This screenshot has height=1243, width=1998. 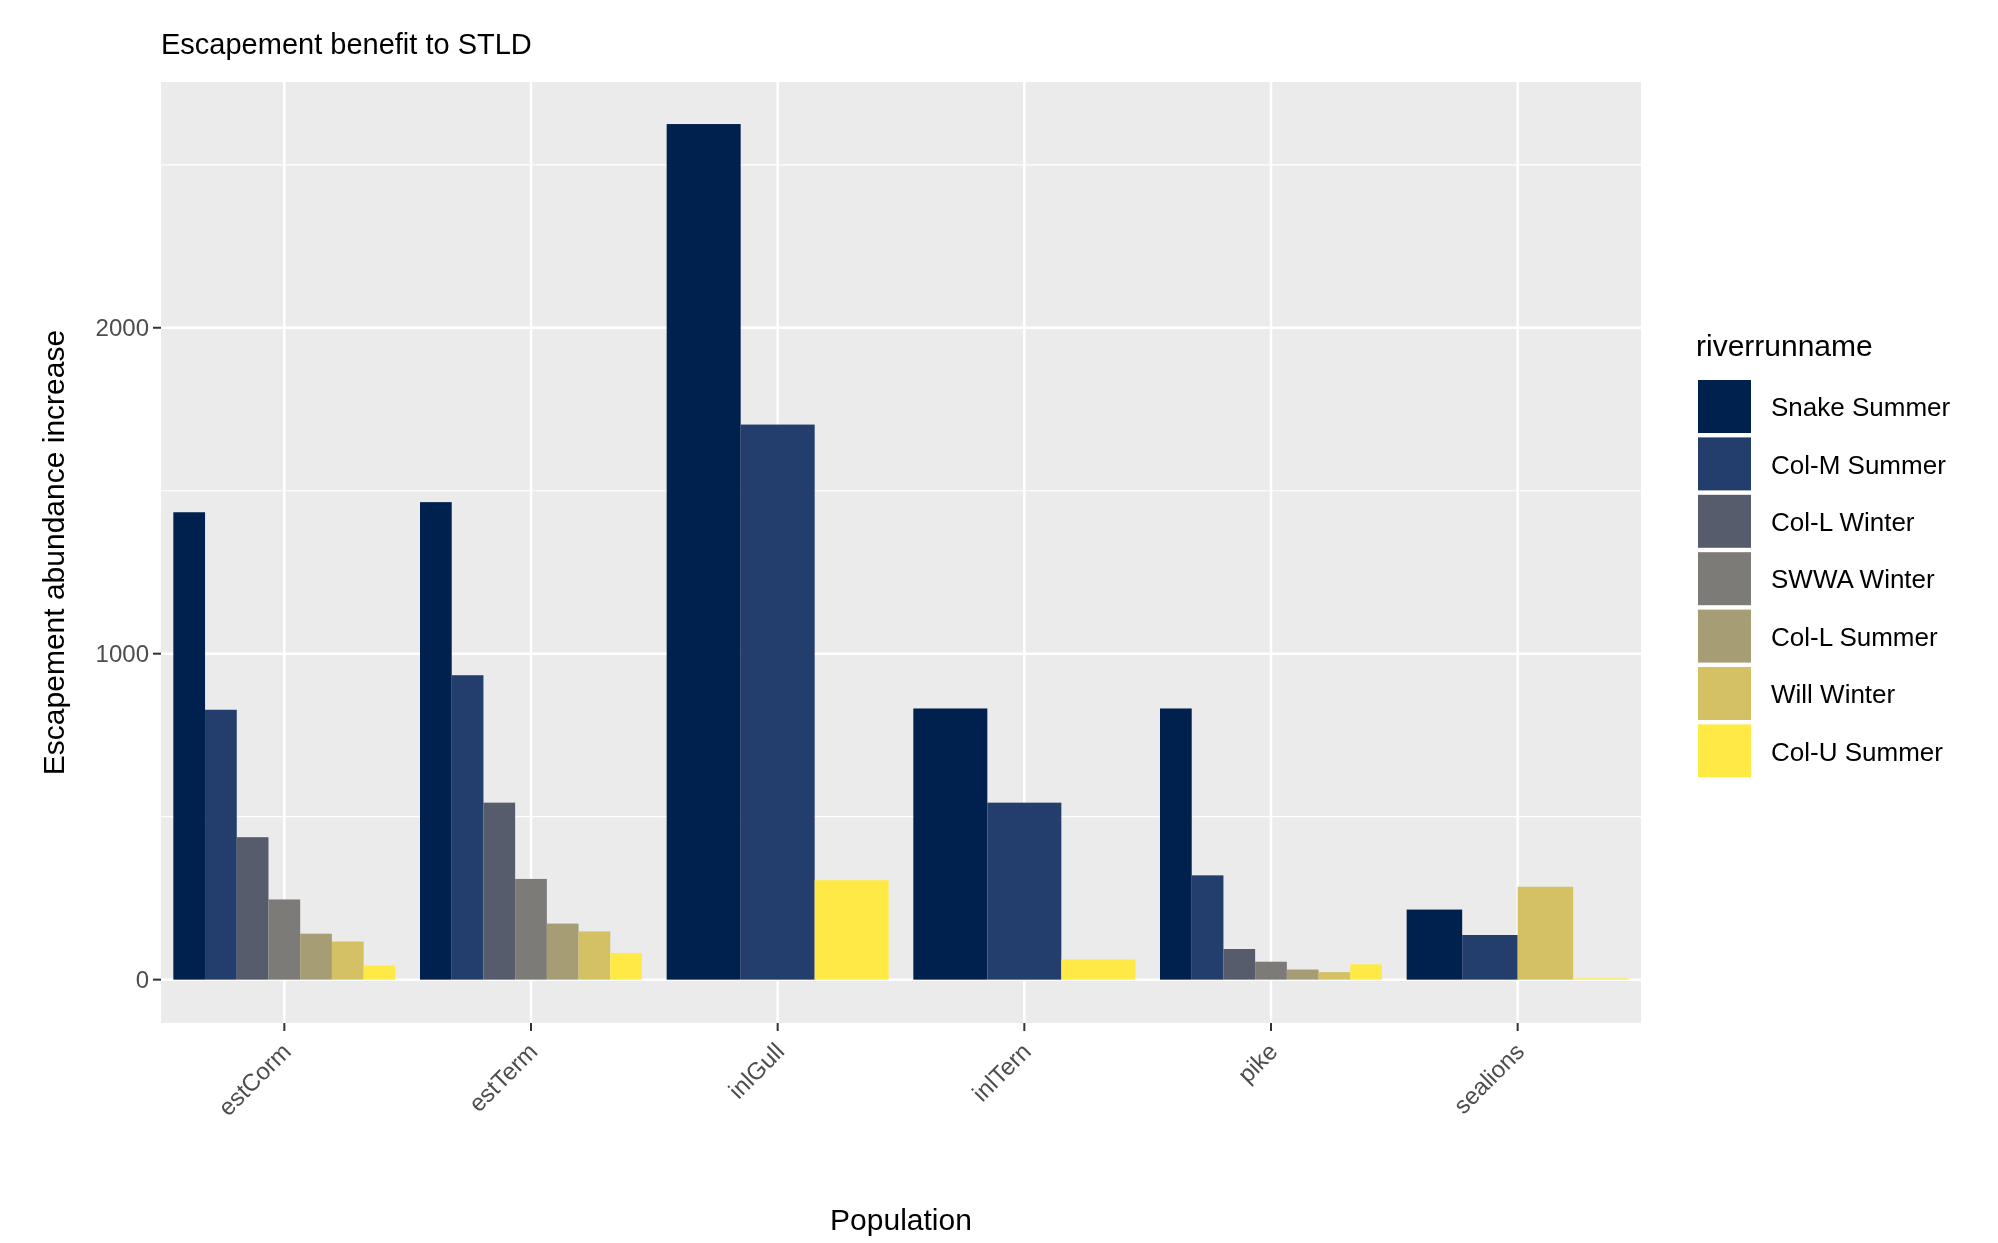 I want to click on legend-title: riverrunname, so click(x=1784, y=345).